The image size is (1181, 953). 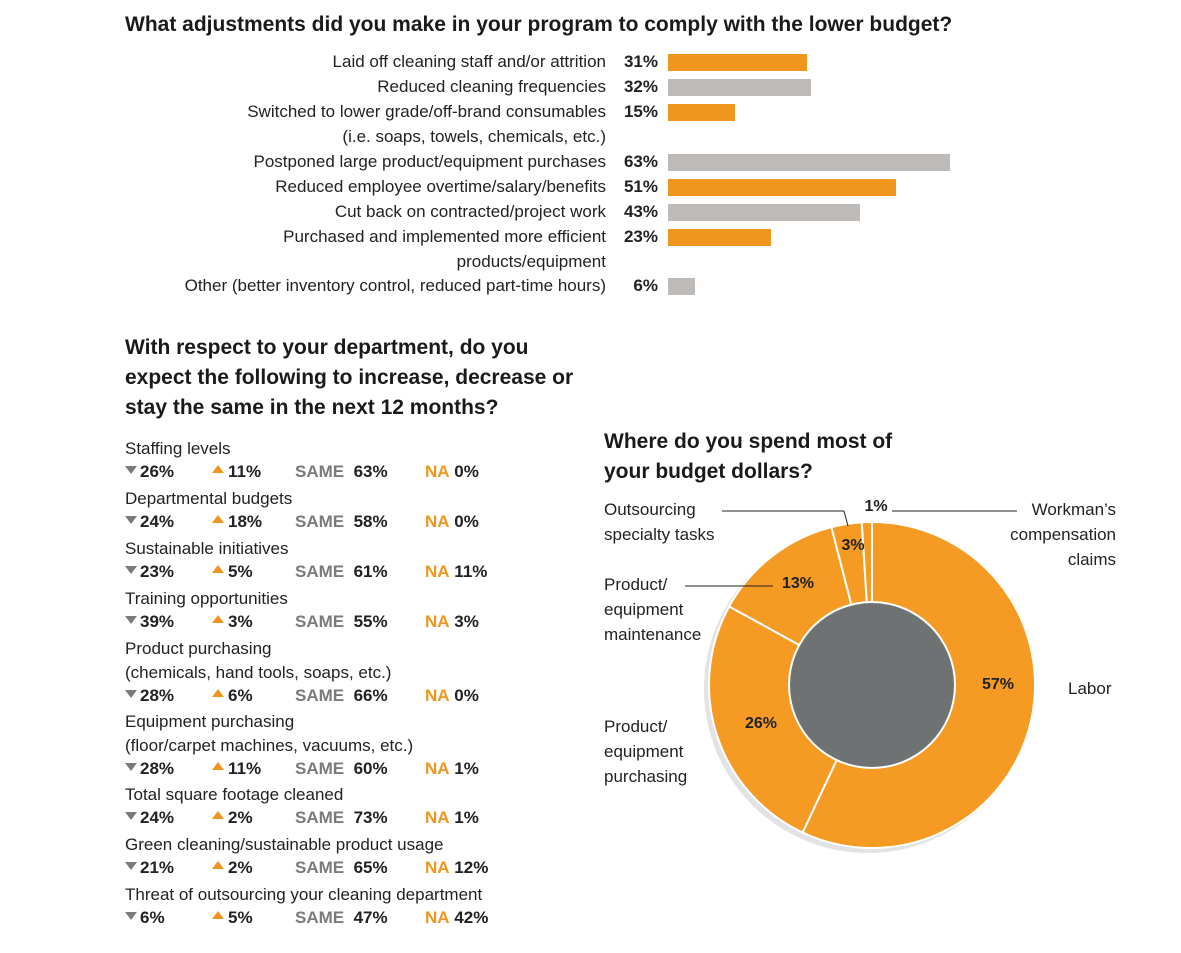 I want to click on na-group: NA 1%, so click(x=452, y=818).